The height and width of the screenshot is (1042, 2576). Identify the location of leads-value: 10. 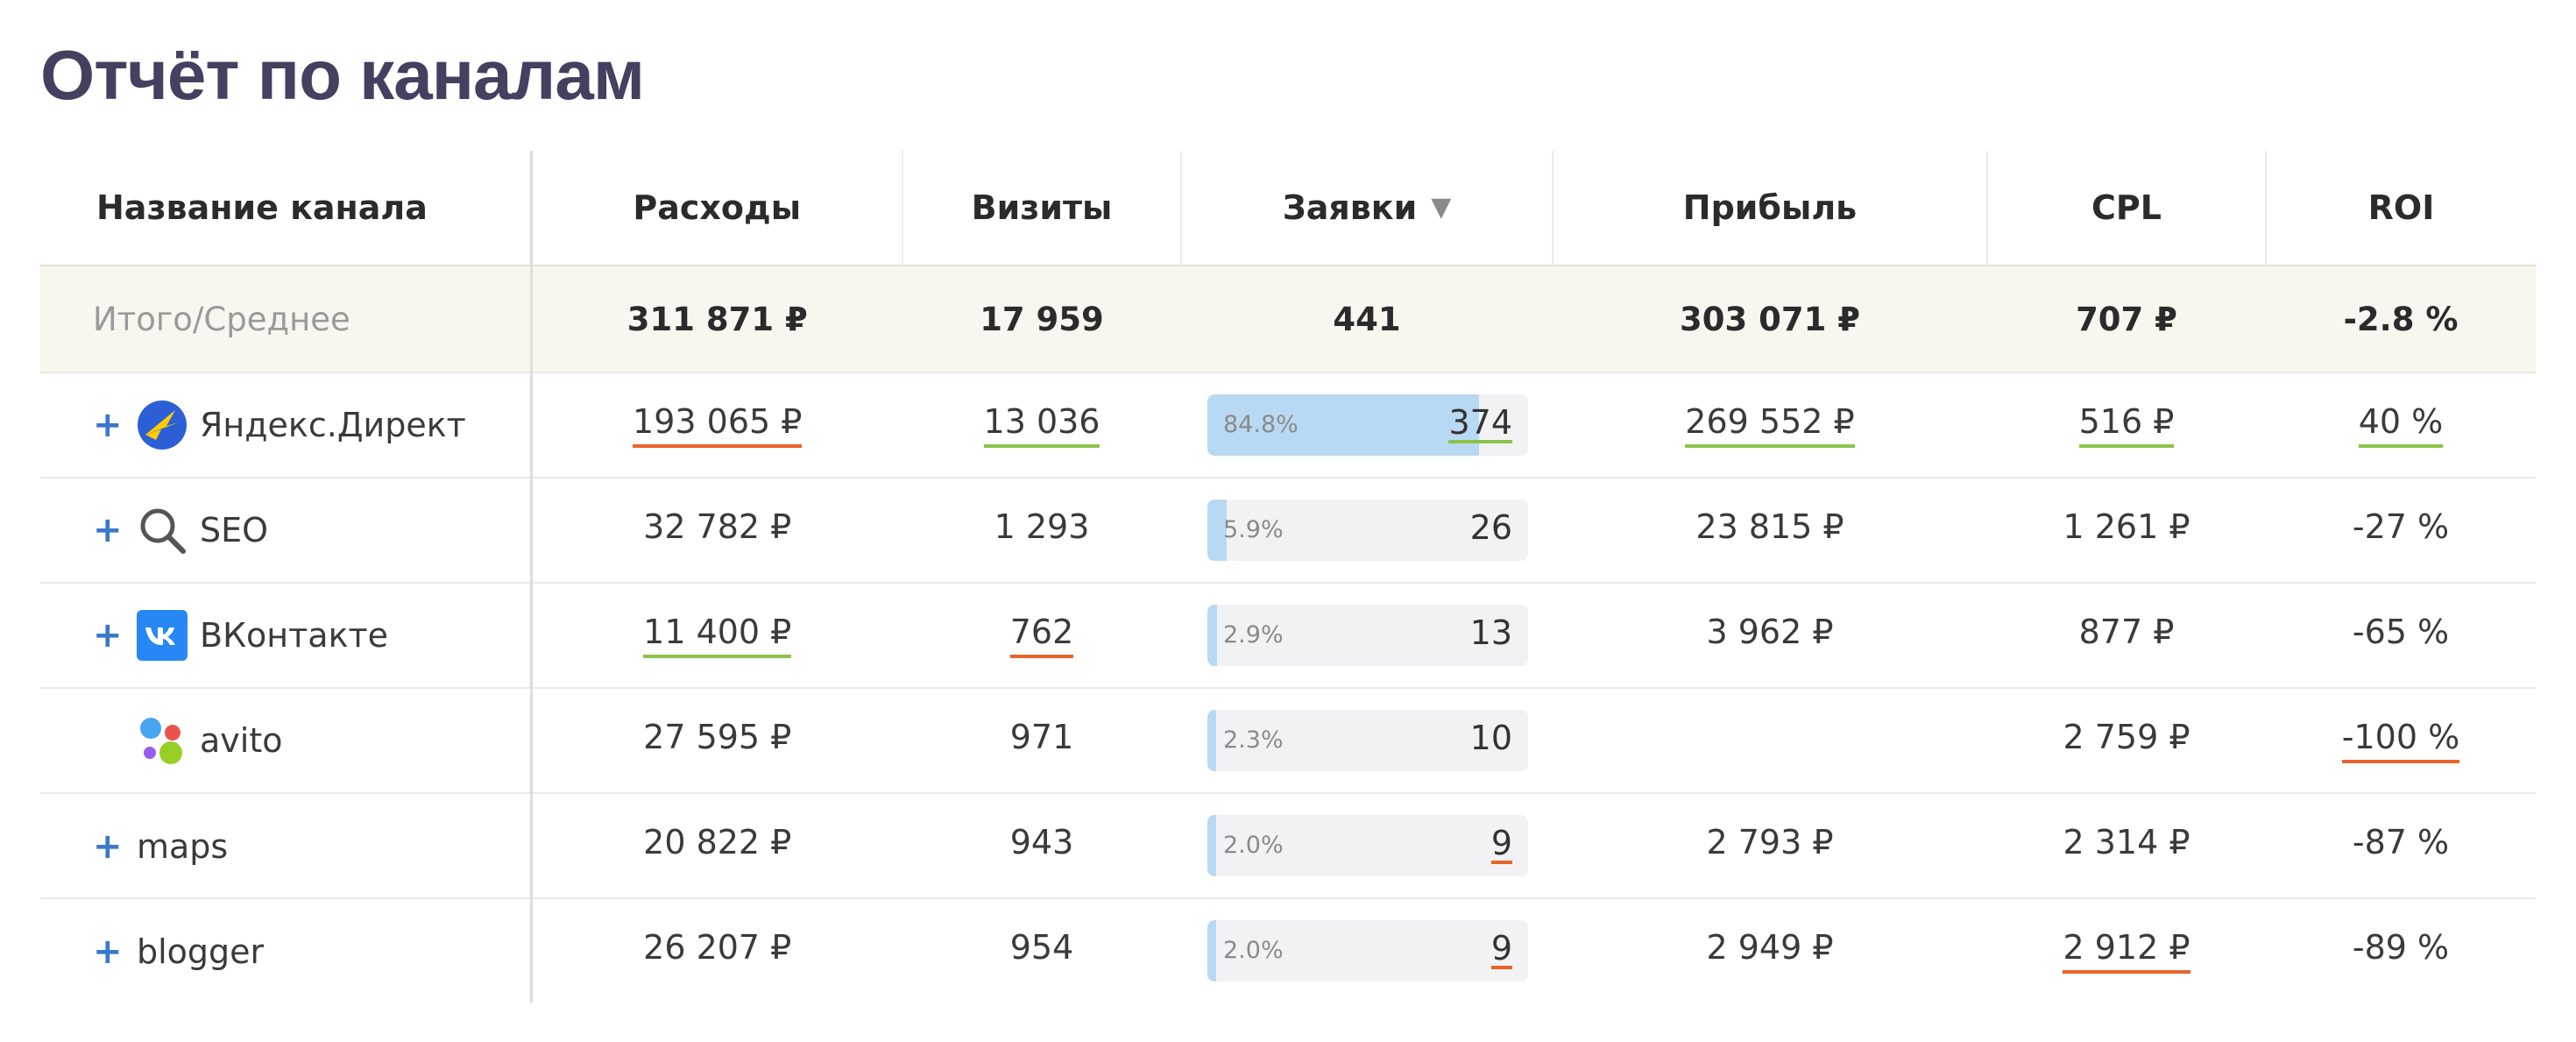
(1490, 738).